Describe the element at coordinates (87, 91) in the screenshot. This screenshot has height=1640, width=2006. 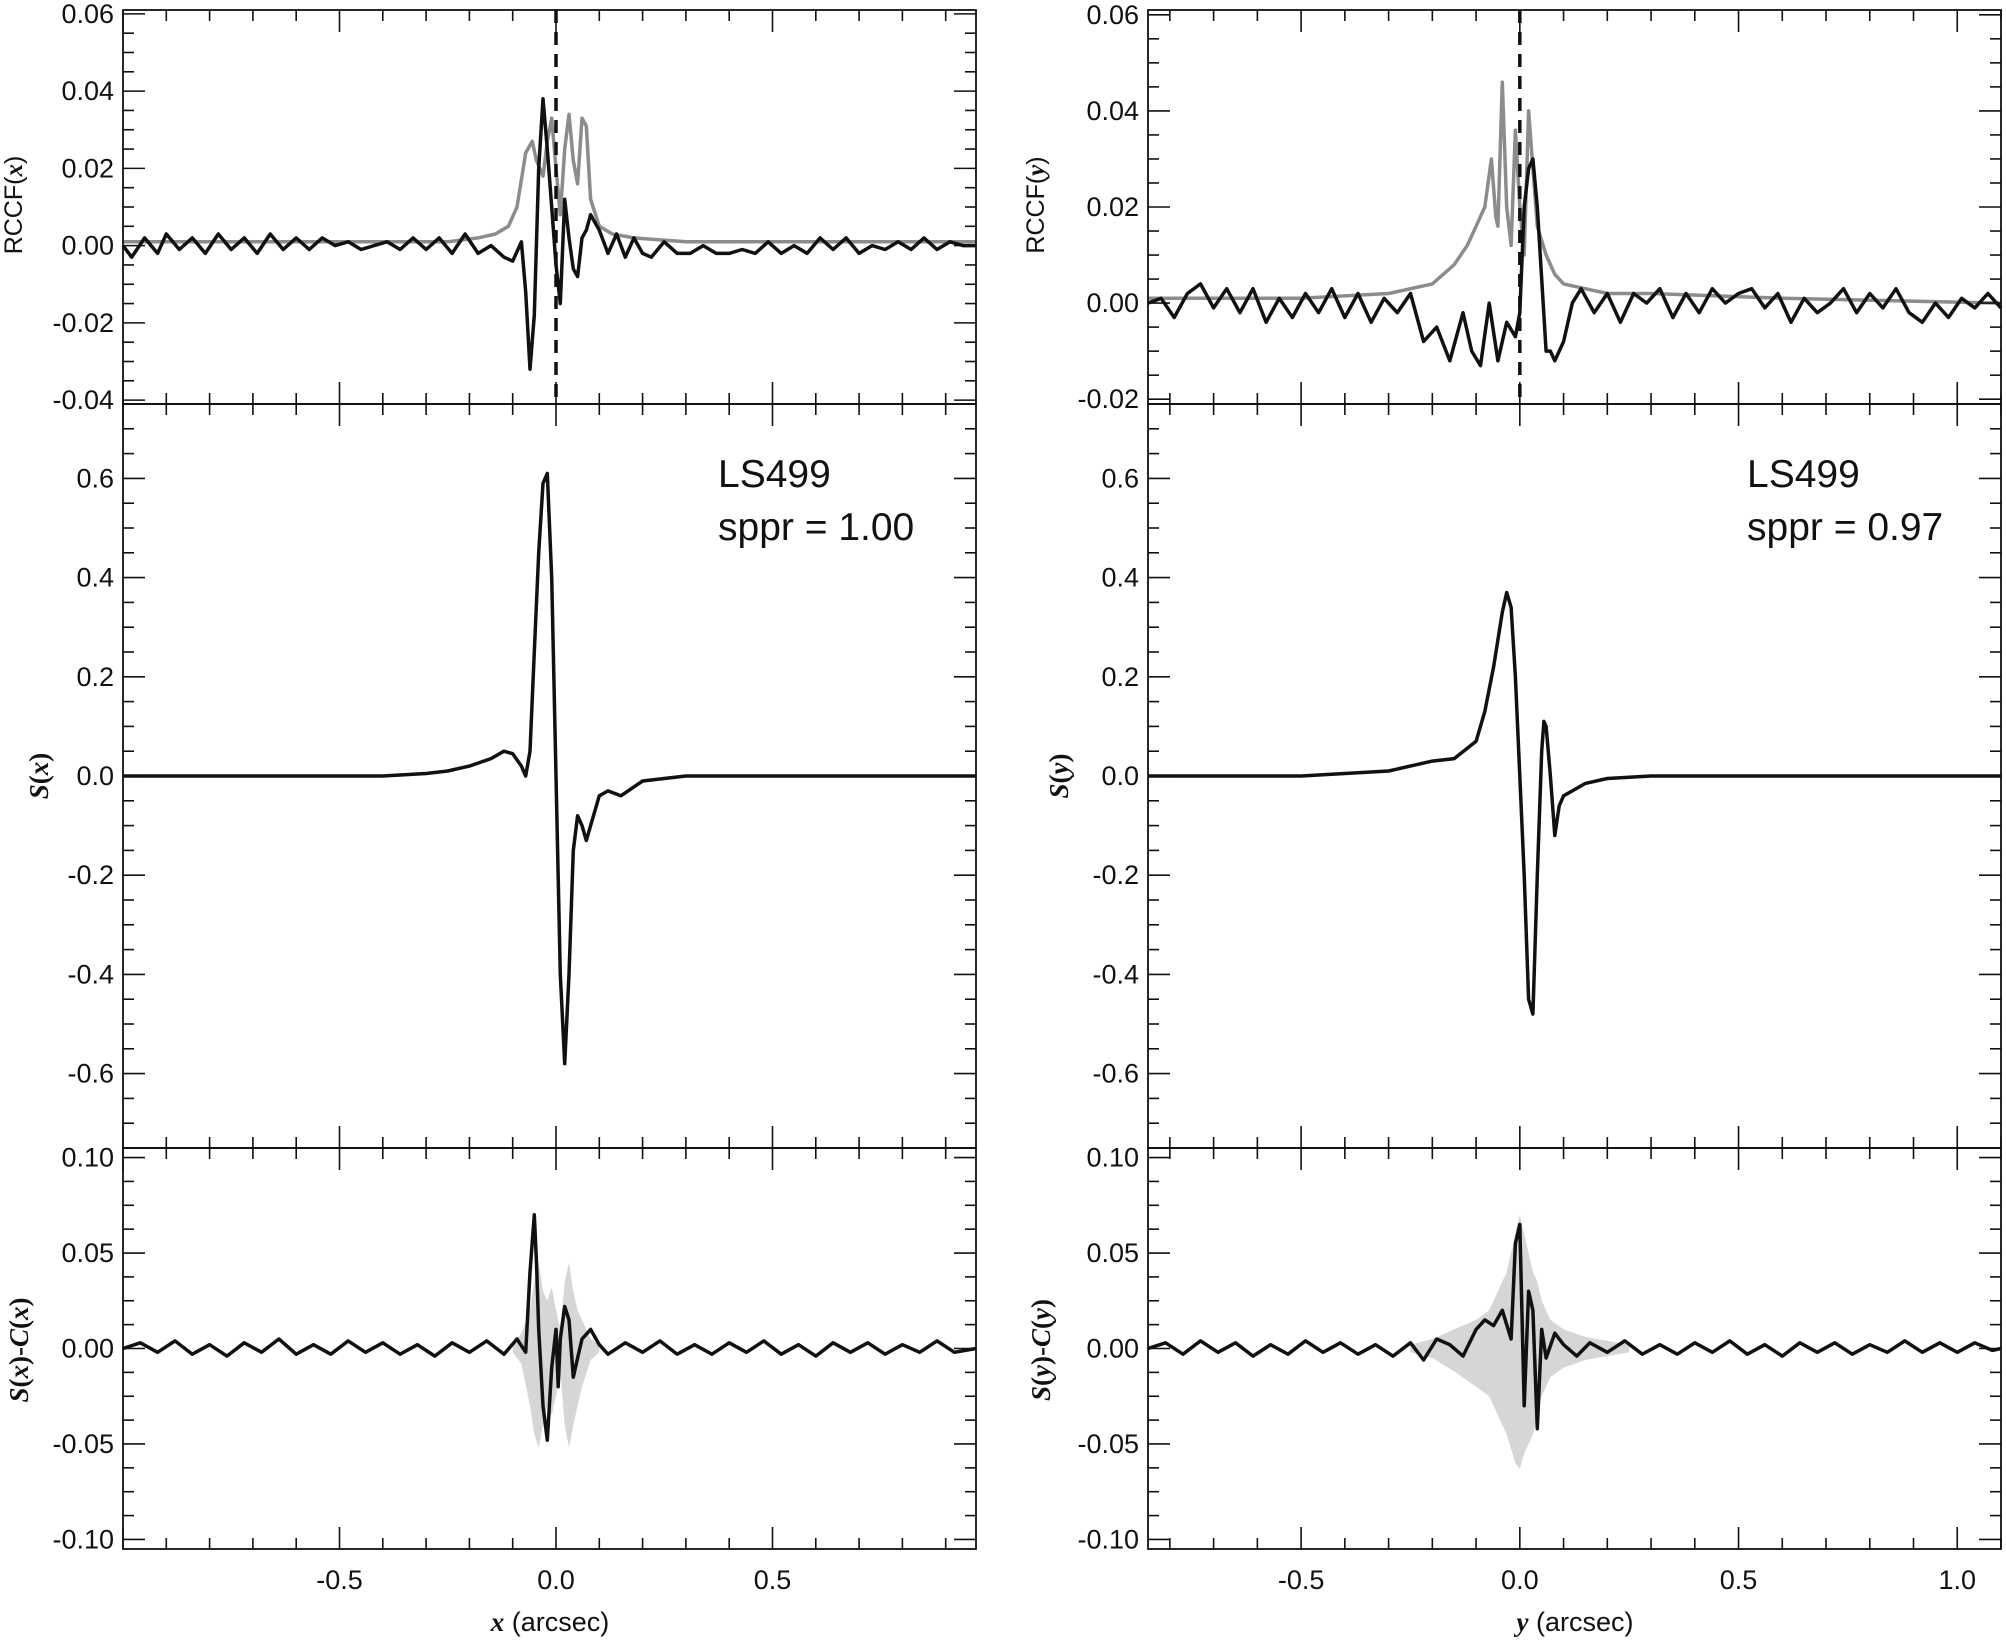
I see `left-rccf-ytick-label: 0.04` at that location.